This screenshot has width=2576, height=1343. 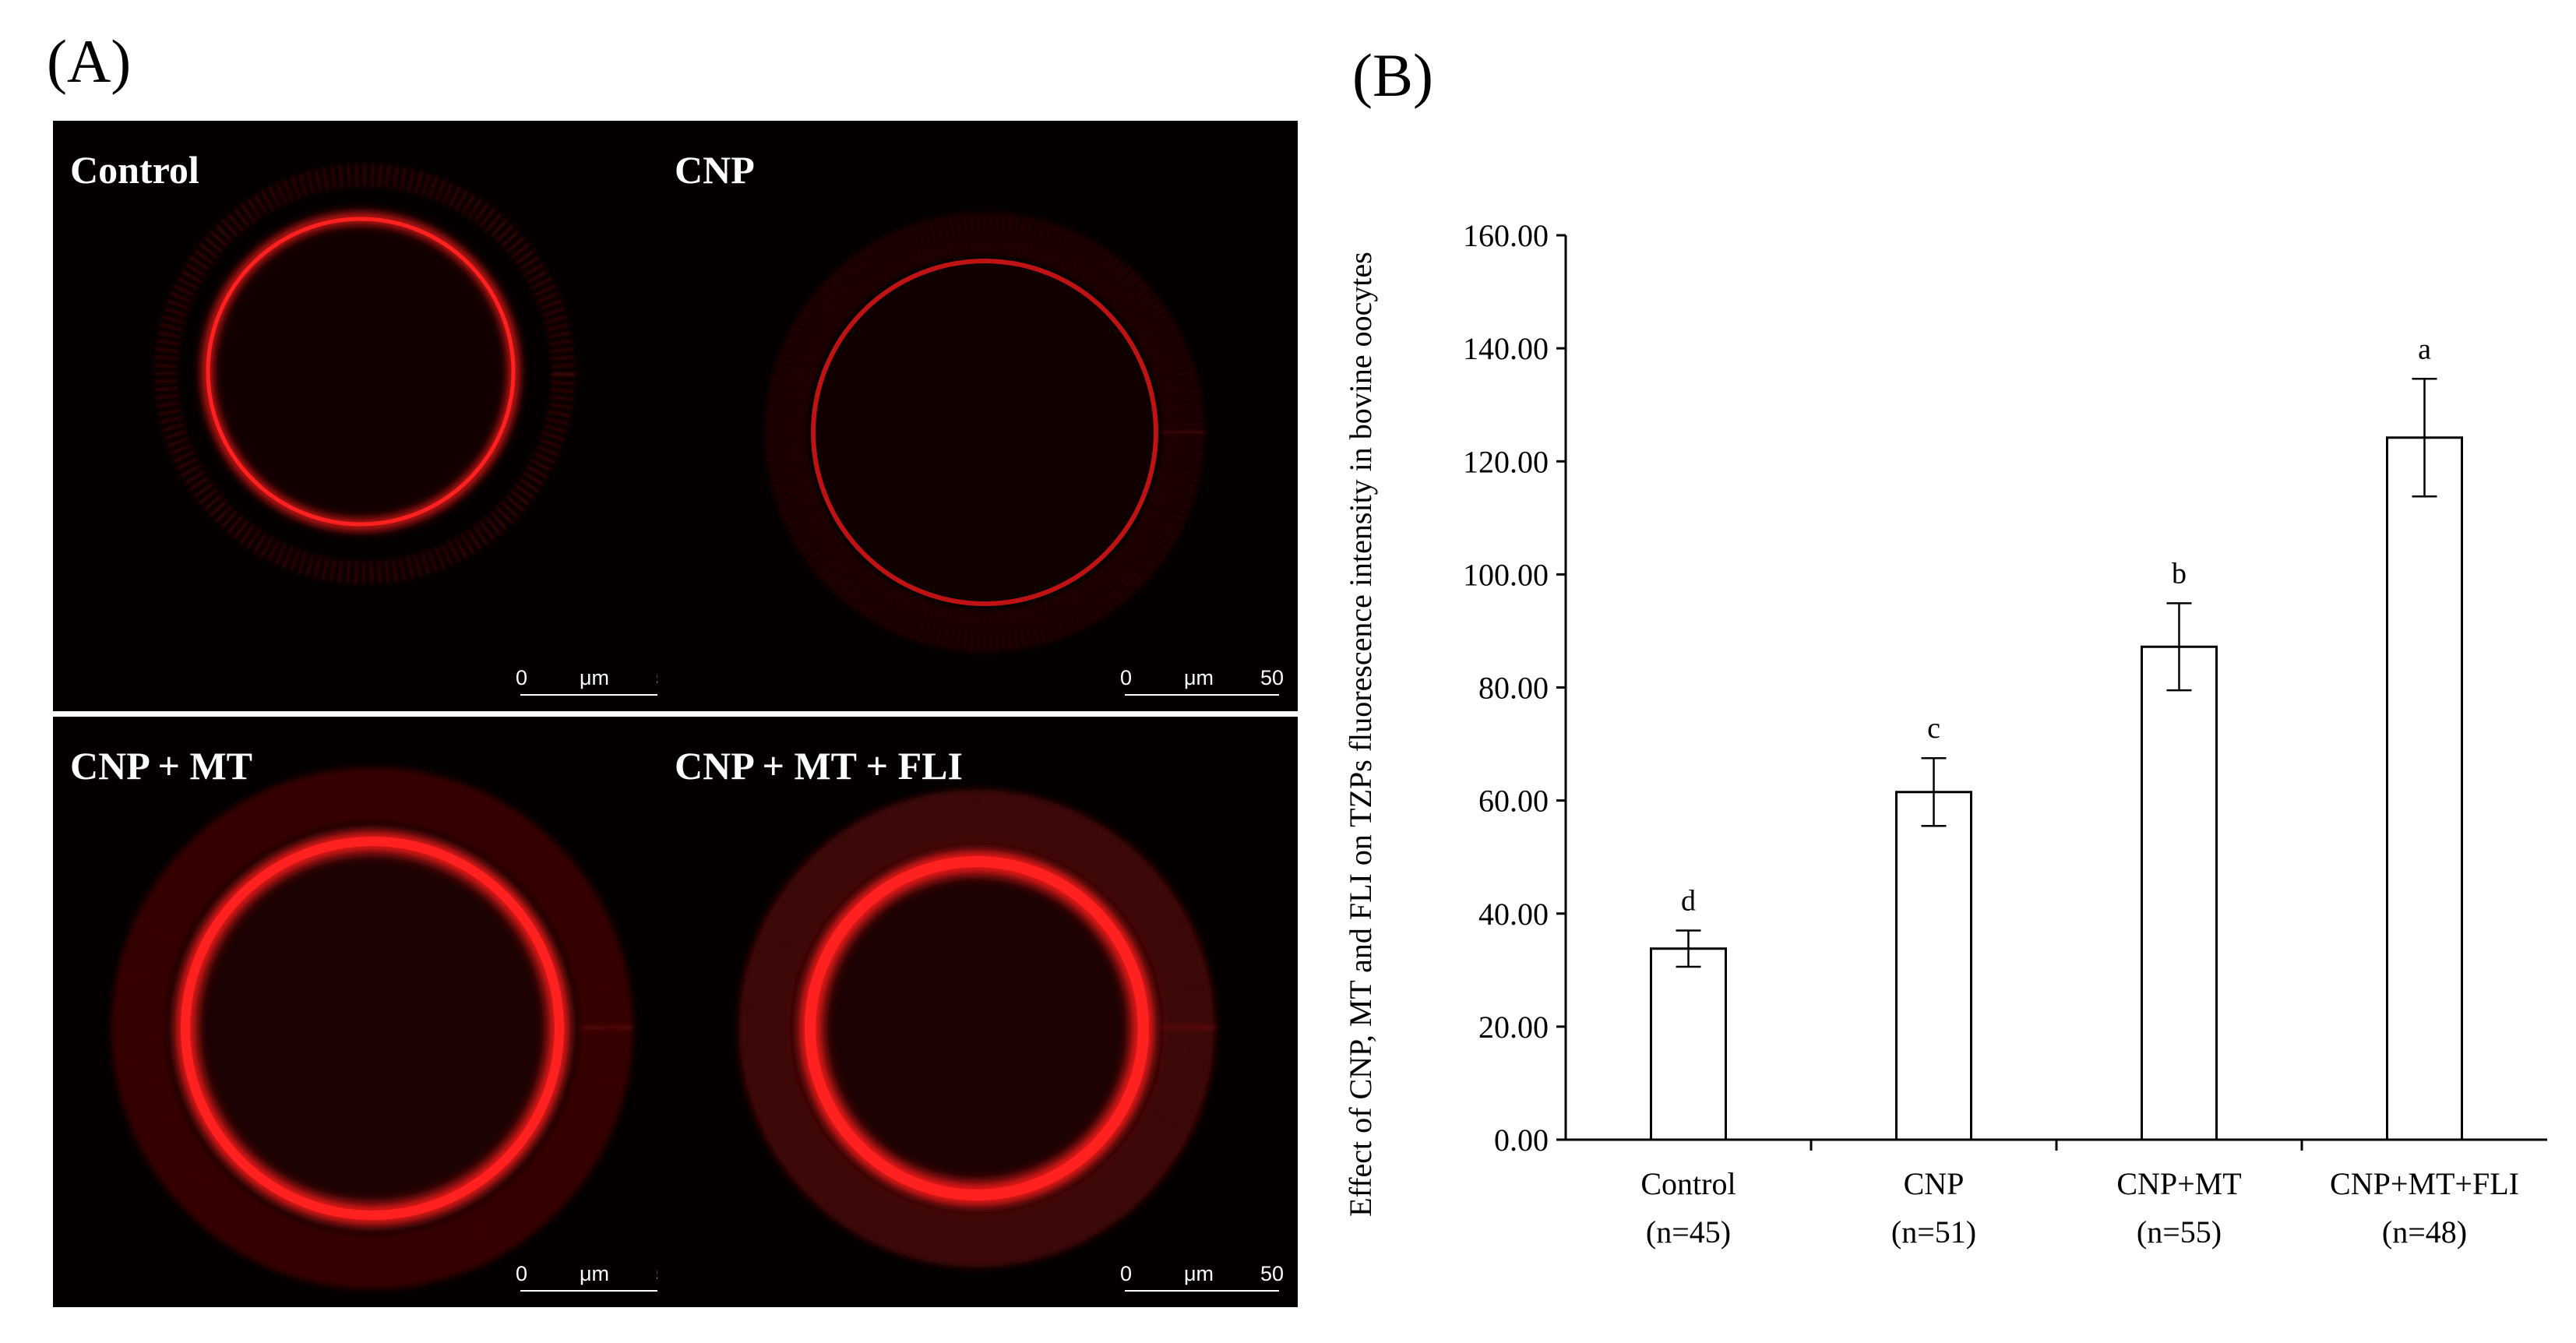 I want to click on significance-label: b, so click(x=2179, y=573).